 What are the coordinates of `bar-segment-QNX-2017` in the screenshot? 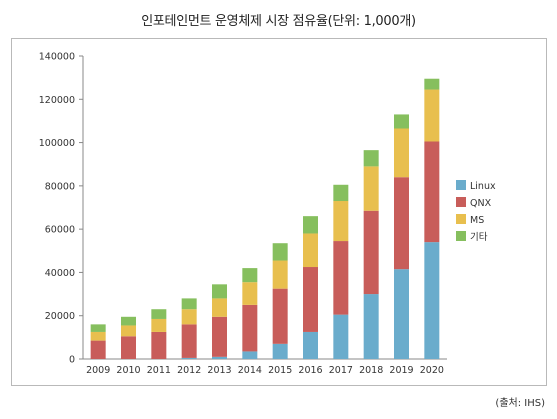 It's located at (341, 278).